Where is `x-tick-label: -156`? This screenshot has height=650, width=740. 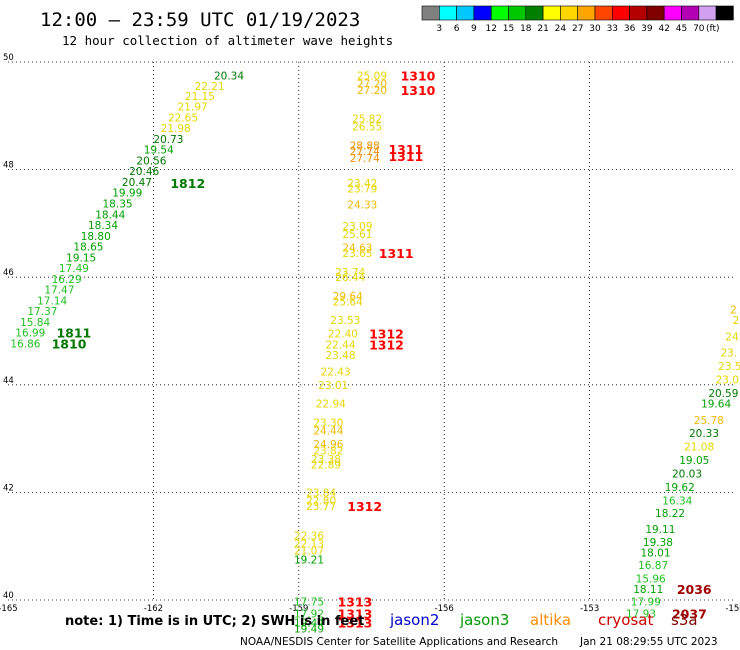 x-tick-label: -156 is located at coordinates (444, 609).